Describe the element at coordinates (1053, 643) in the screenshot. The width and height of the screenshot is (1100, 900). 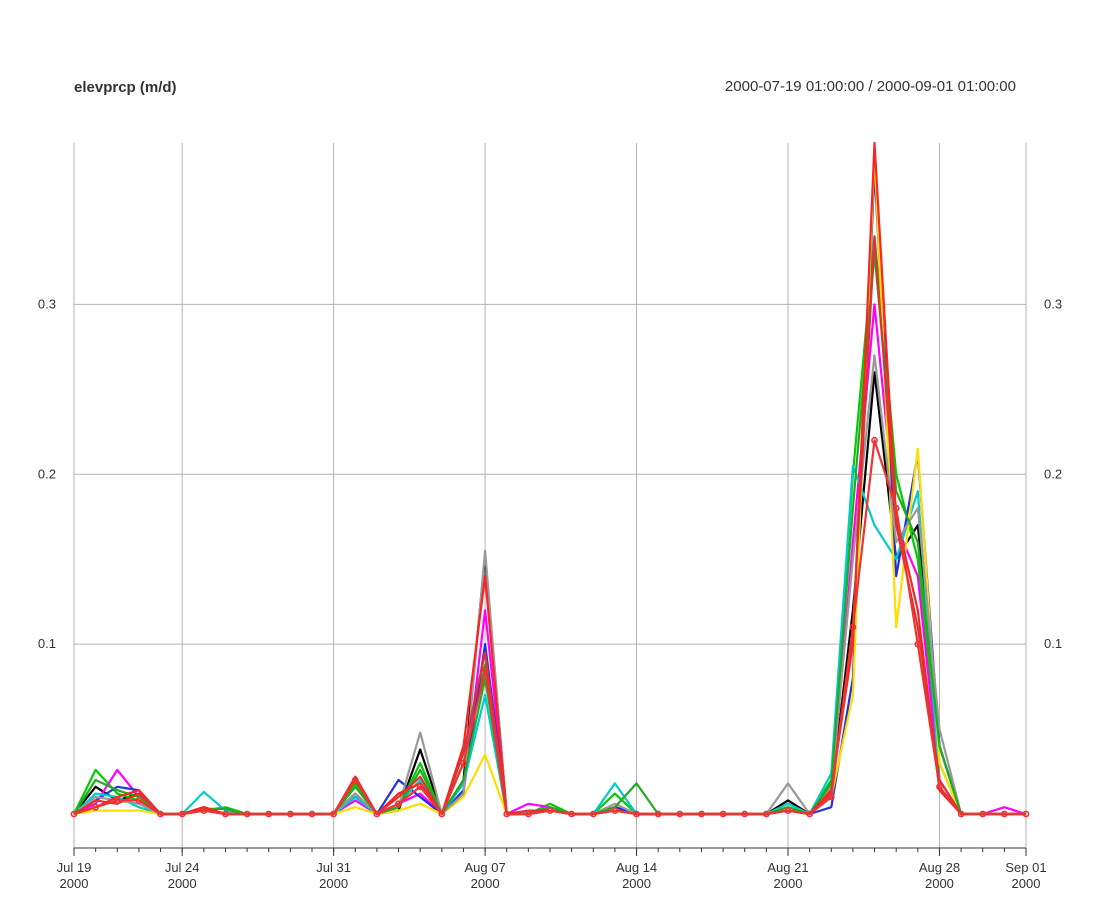
I see `y-tick-label-right: 0.1` at that location.